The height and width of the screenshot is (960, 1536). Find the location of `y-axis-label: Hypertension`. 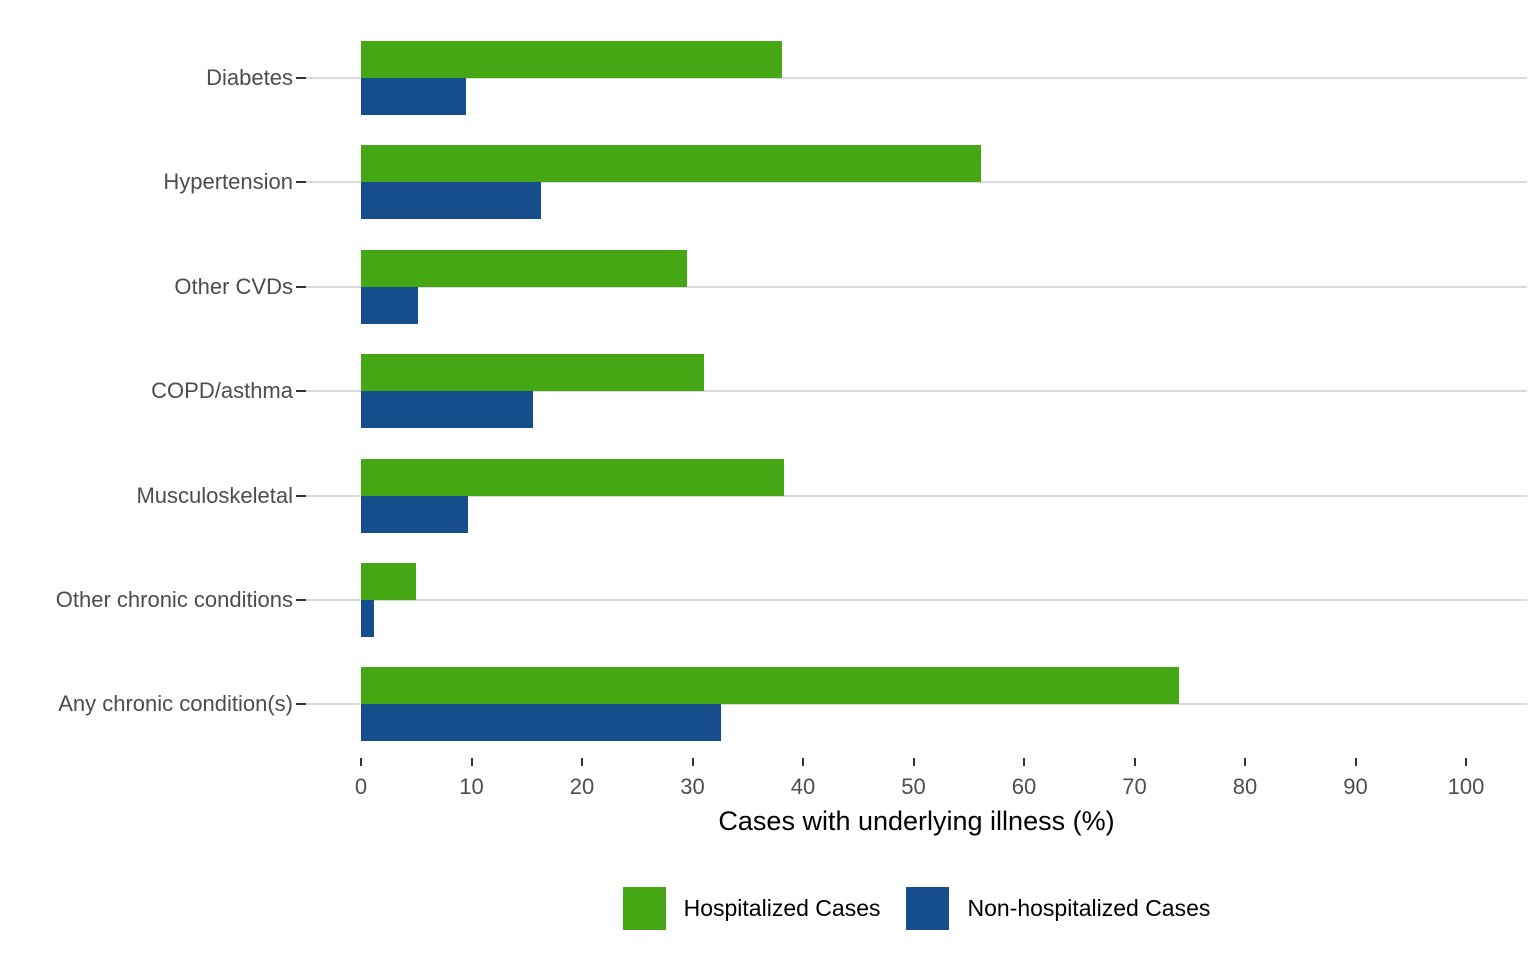

y-axis-label: Hypertension is located at coordinates (228, 182).